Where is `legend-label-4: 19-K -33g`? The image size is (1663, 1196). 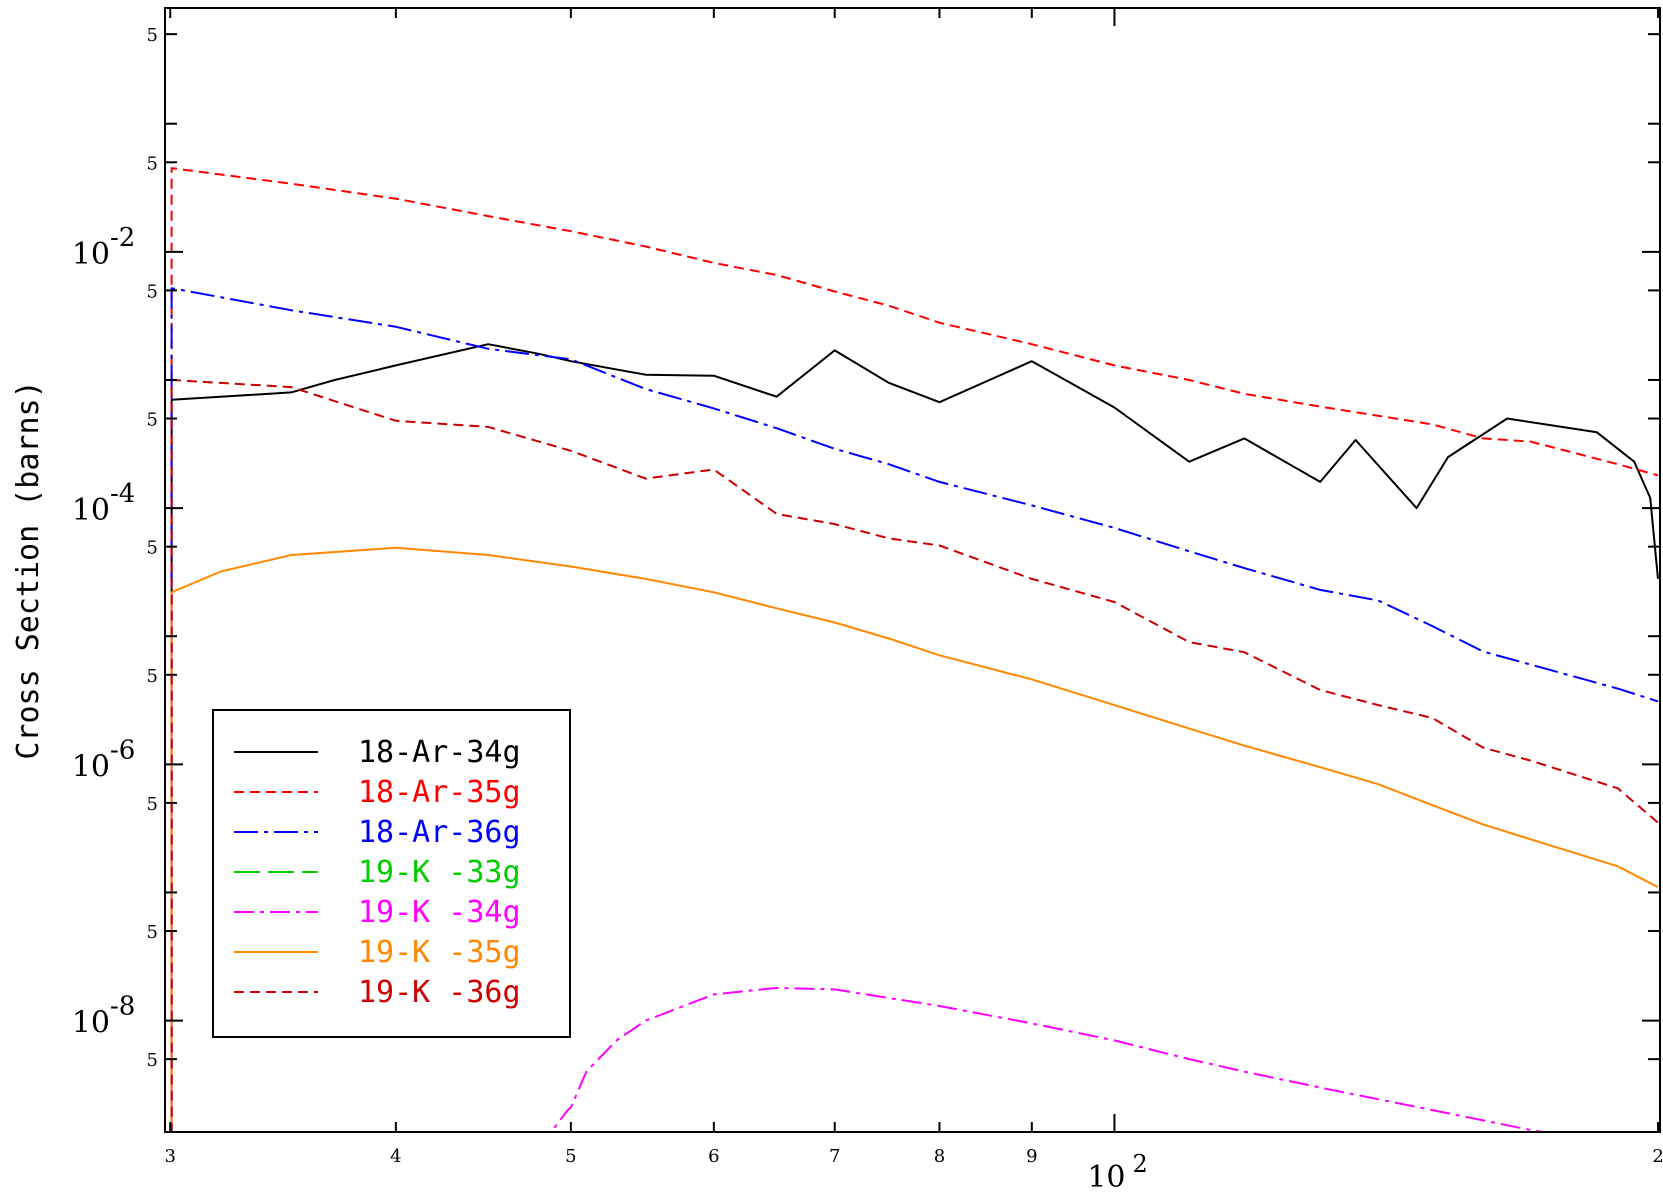 legend-label-4: 19-K -33g is located at coordinates (439, 872).